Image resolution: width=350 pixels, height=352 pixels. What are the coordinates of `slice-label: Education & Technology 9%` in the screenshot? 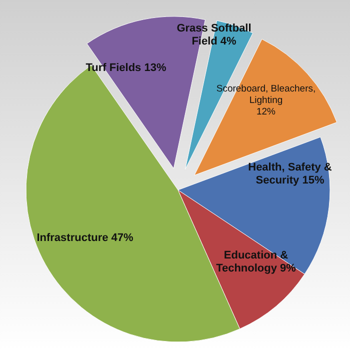 It's located at (256, 262).